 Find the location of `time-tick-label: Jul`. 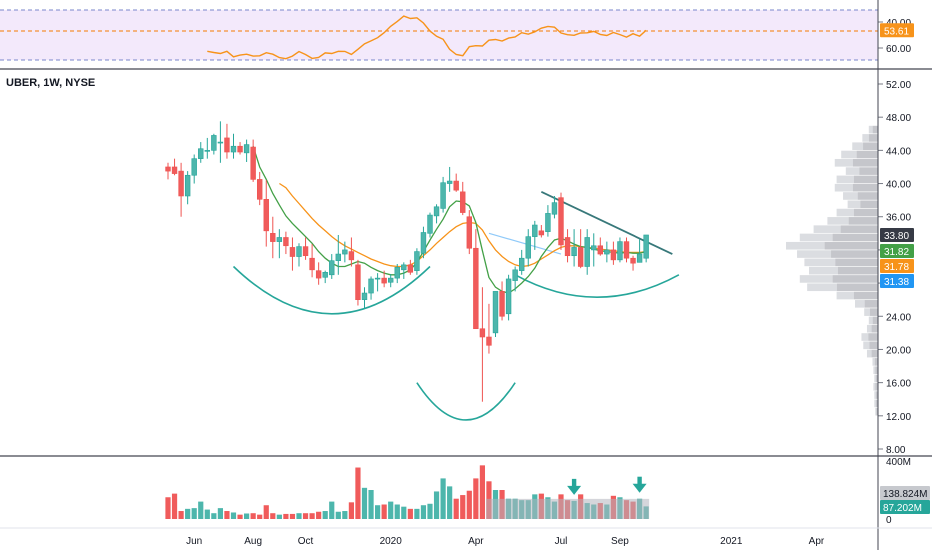

time-tick-label: Jul is located at coordinates (561, 541).